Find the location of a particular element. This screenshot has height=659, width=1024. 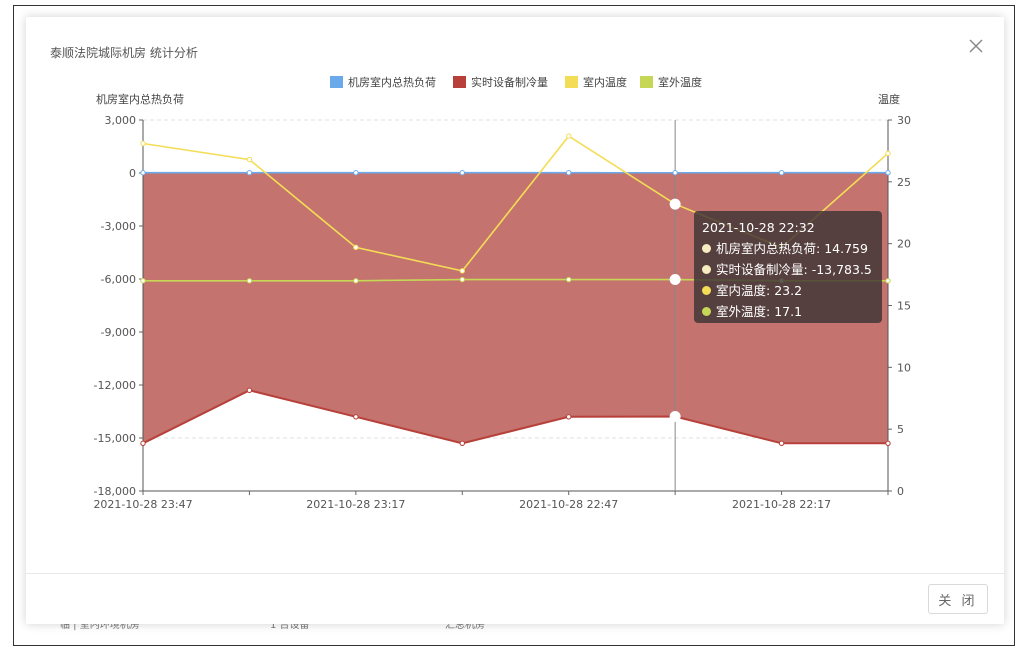

y-left-tick-label: -9,000 is located at coordinates (118, 332).